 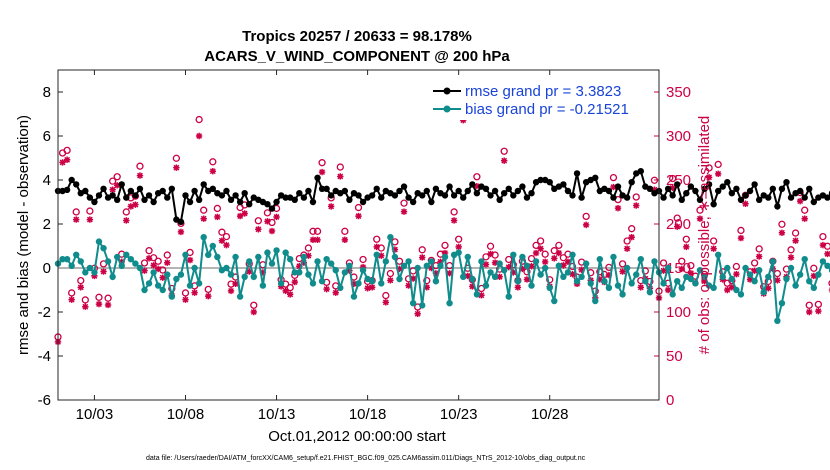 What do you see at coordinates (44, 400) in the screenshot?
I see `y-tick-label: -6` at bounding box center [44, 400].